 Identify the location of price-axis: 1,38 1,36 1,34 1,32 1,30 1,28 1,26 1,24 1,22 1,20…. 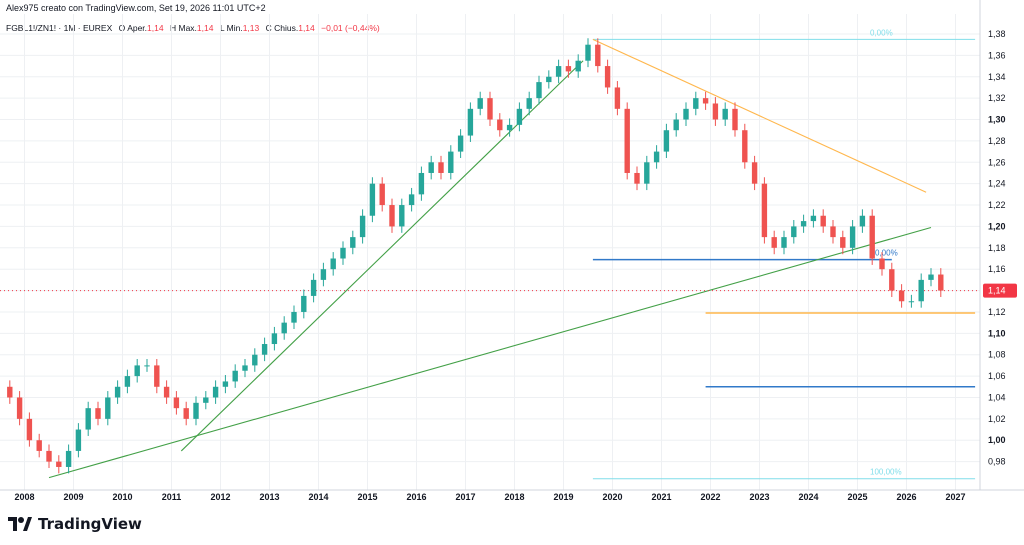
(998, 245).